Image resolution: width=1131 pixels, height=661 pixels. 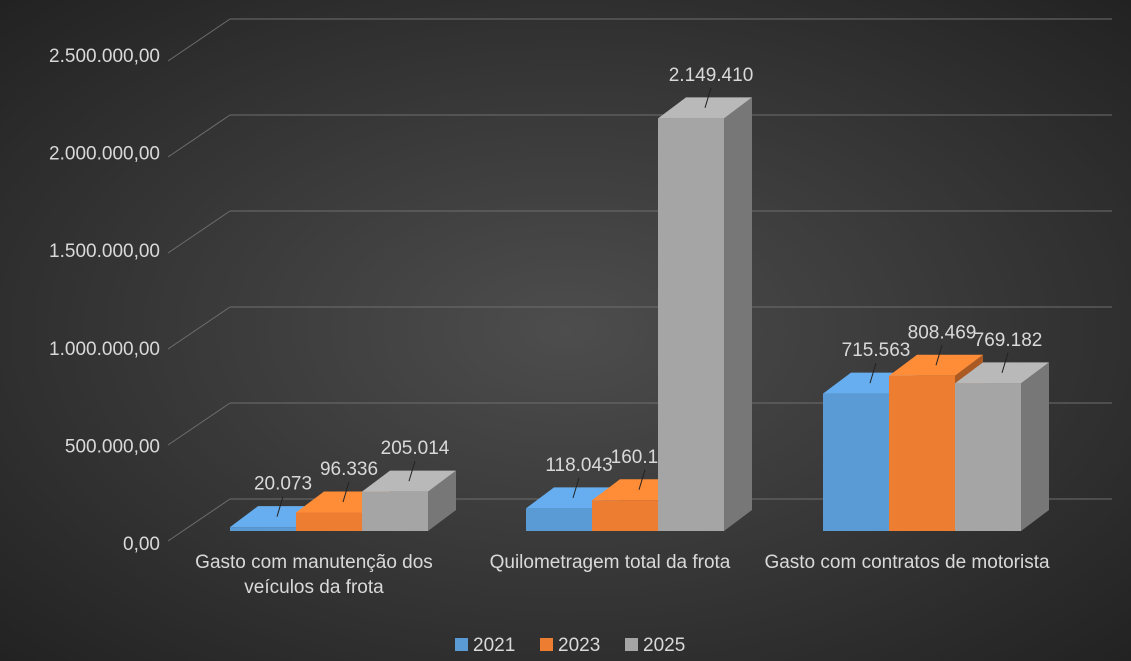 What do you see at coordinates (494, 645) in the screenshot?
I see `legend-label: 2021` at bounding box center [494, 645].